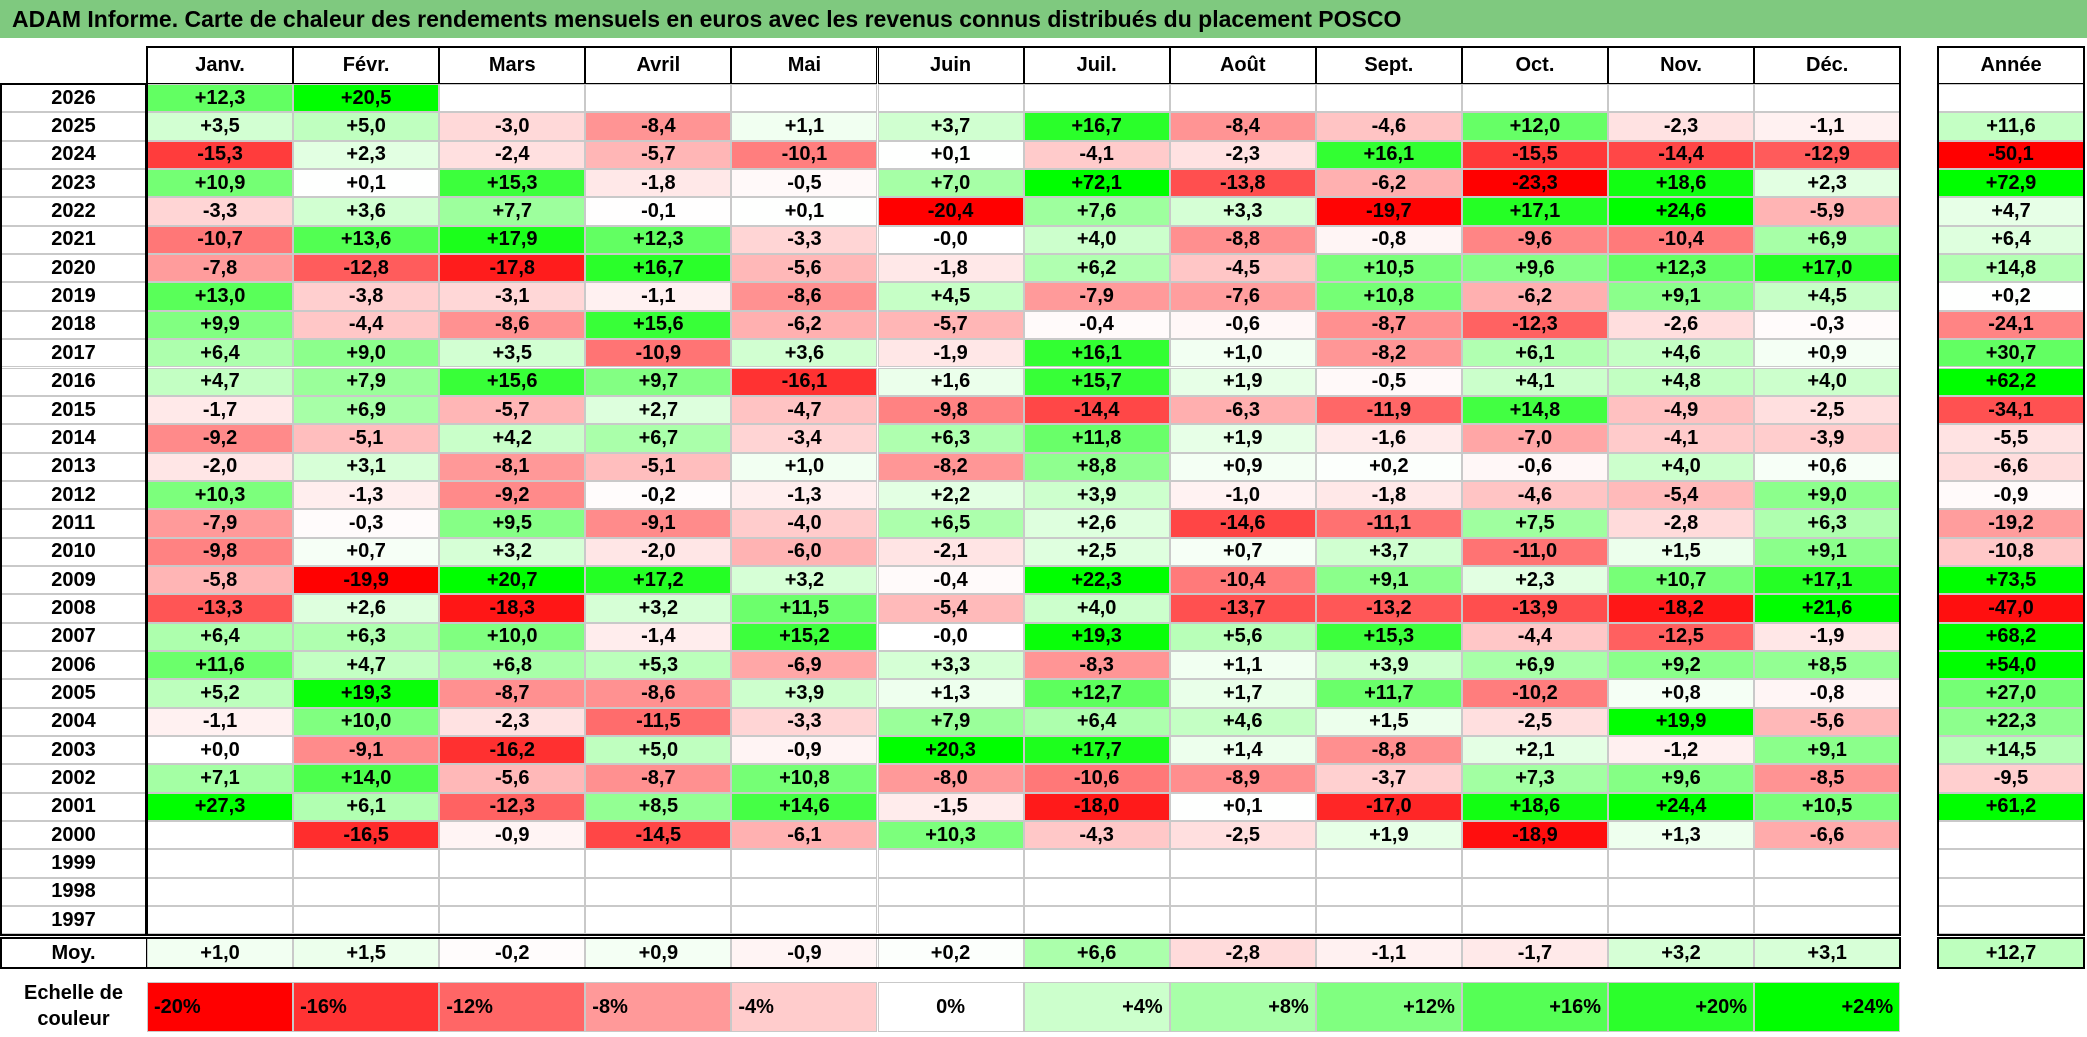  What do you see at coordinates (366, 240) in the screenshot?
I see `heatmap-cell: +13,6` at bounding box center [366, 240].